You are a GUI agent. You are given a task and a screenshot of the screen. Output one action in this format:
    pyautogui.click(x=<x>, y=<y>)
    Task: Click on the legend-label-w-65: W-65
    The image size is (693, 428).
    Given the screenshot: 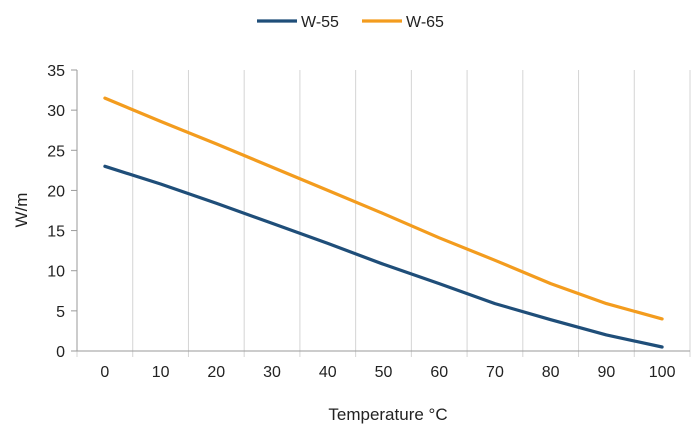 What is the action you would take?
    pyautogui.click(x=425, y=22)
    